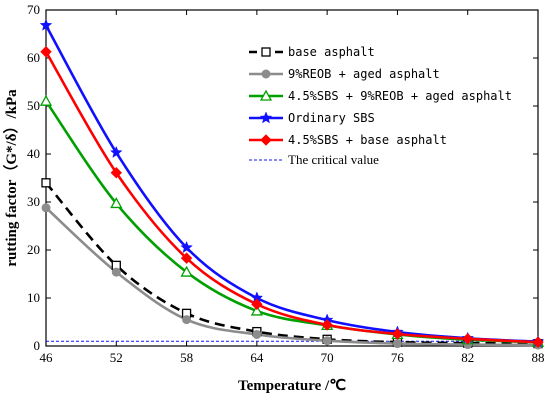 The width and height of the screenshot is (550, 402). What do you see at coordinates (292, 357) in the screenshot?
I see `x-tick-labels: 46 52 58 64 70 76 82 88` at bounding box center [292, 357].